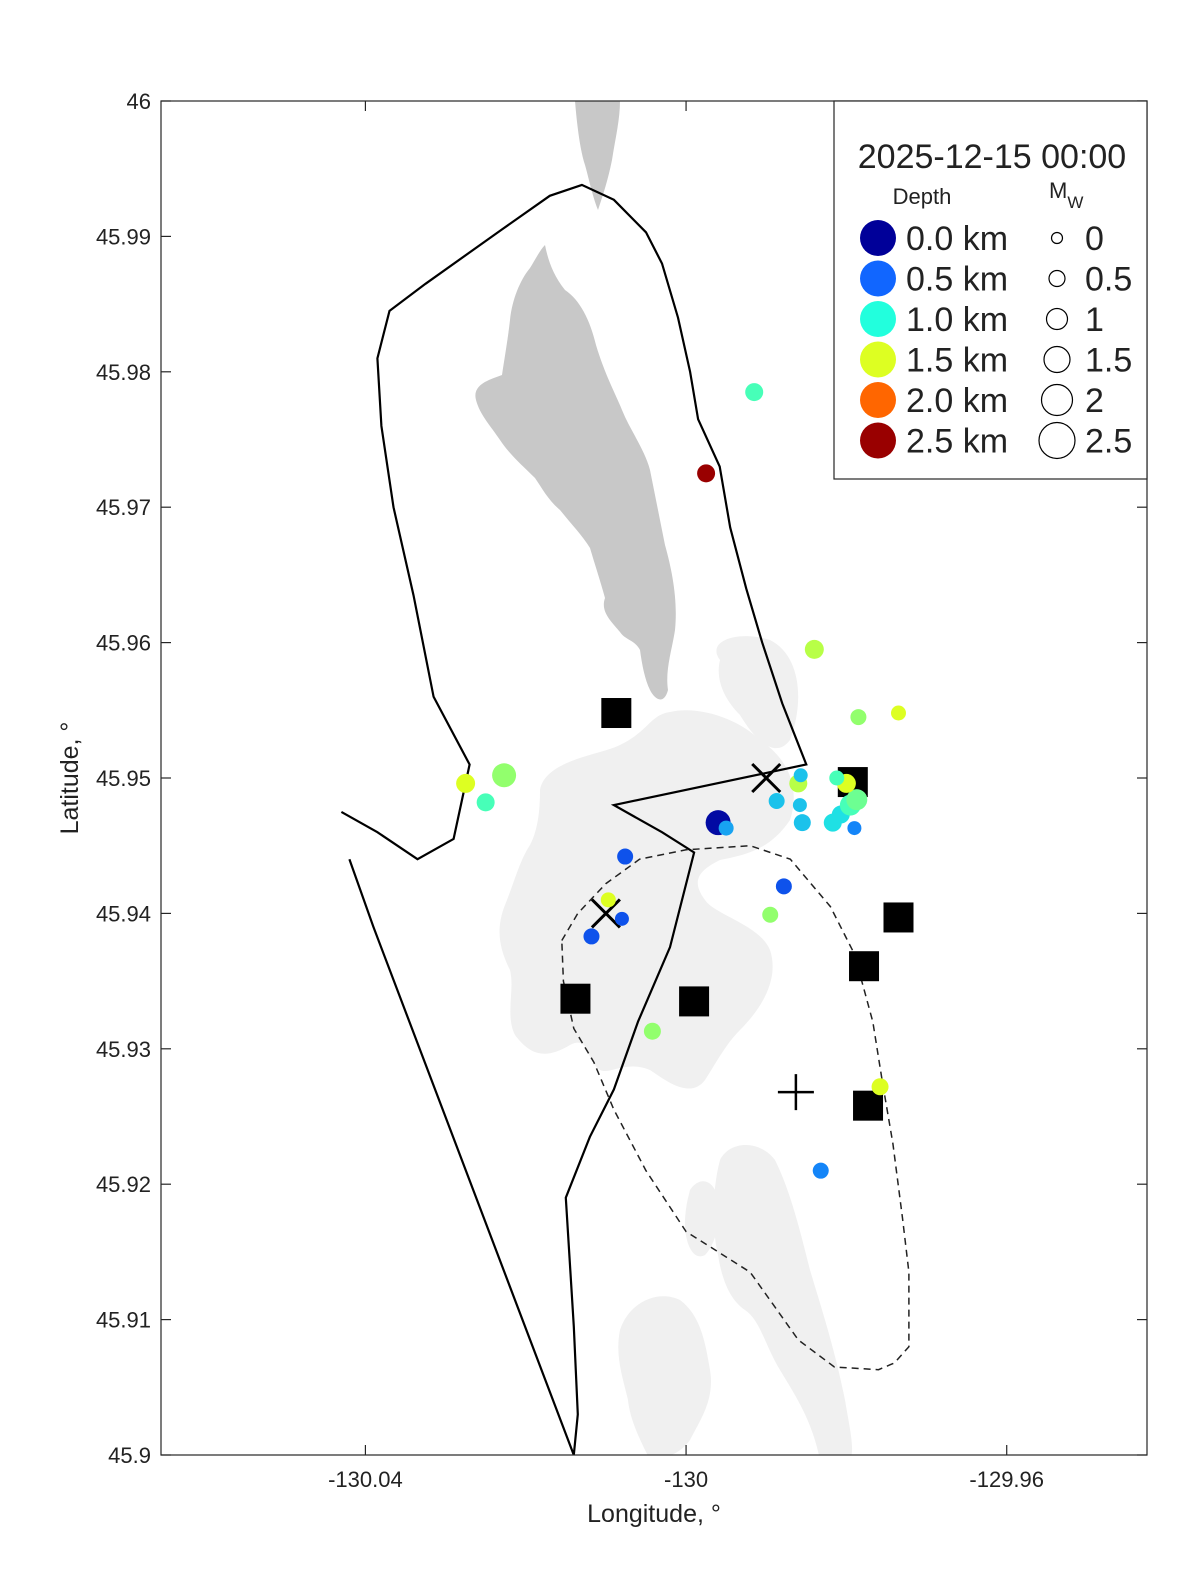  What do you see at coordinates (123, 1184) in the screenshot?
I see `y-tick-label: 45.92` at bounding box center [123, 1184].